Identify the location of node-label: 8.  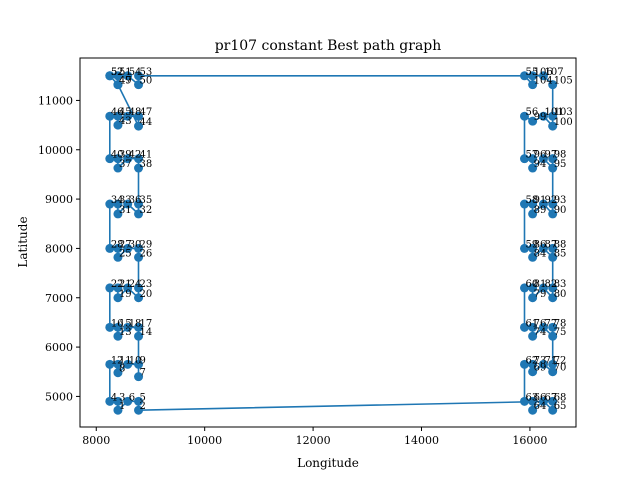
(122, 369).